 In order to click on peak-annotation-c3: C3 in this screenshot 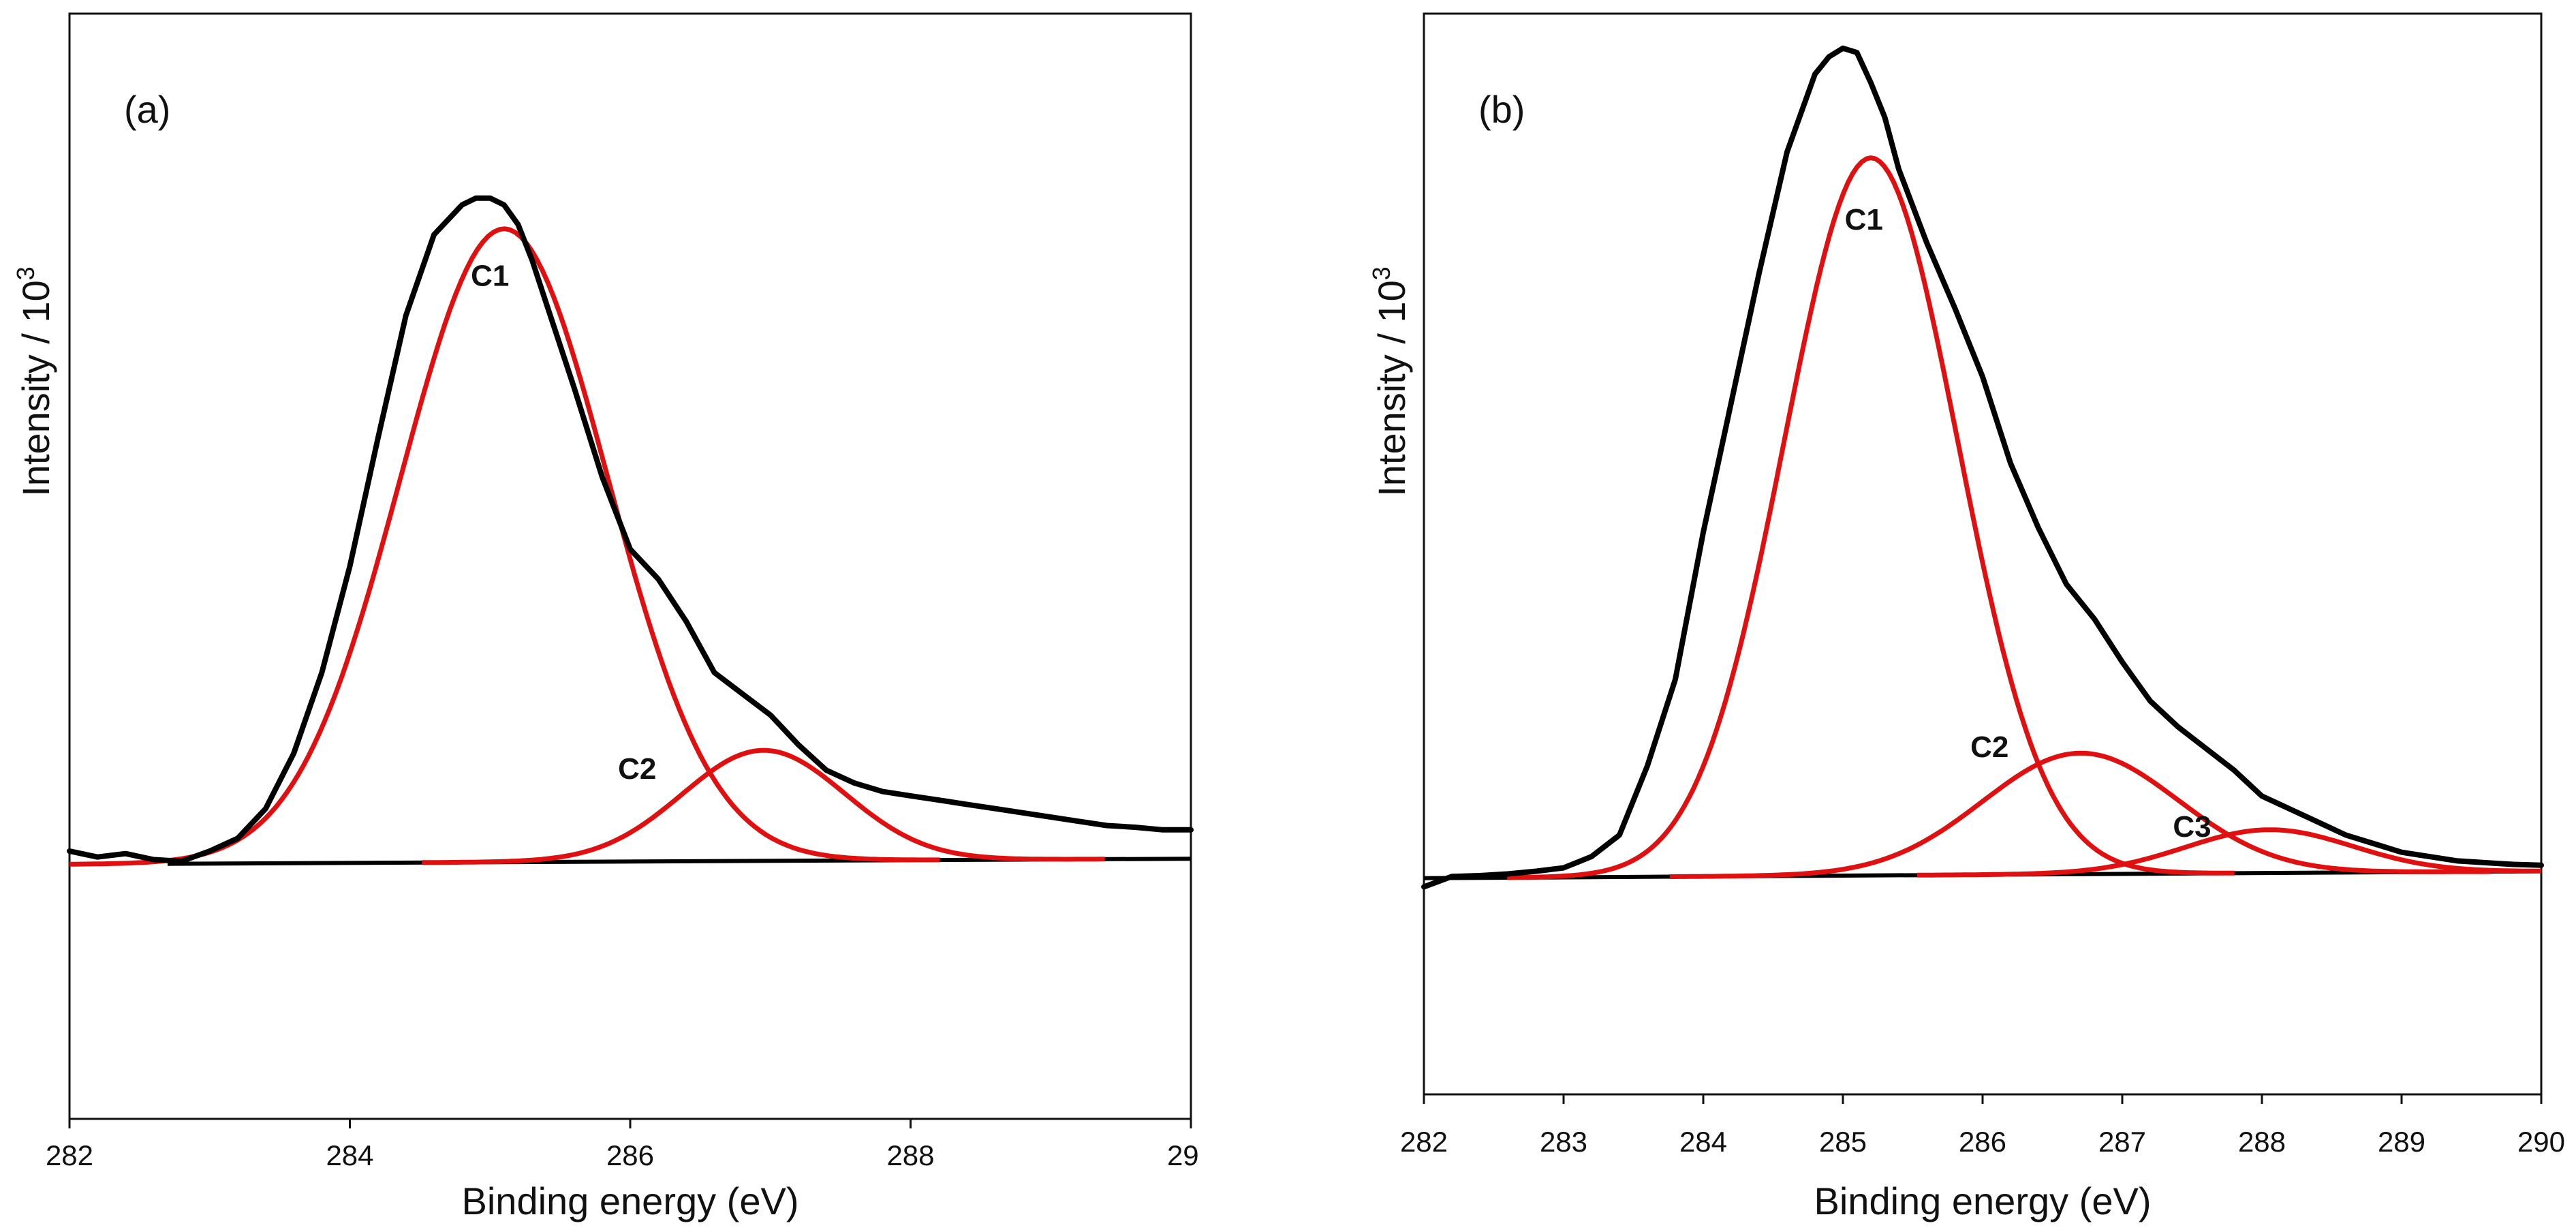, I will do `click(2192, 827)`.